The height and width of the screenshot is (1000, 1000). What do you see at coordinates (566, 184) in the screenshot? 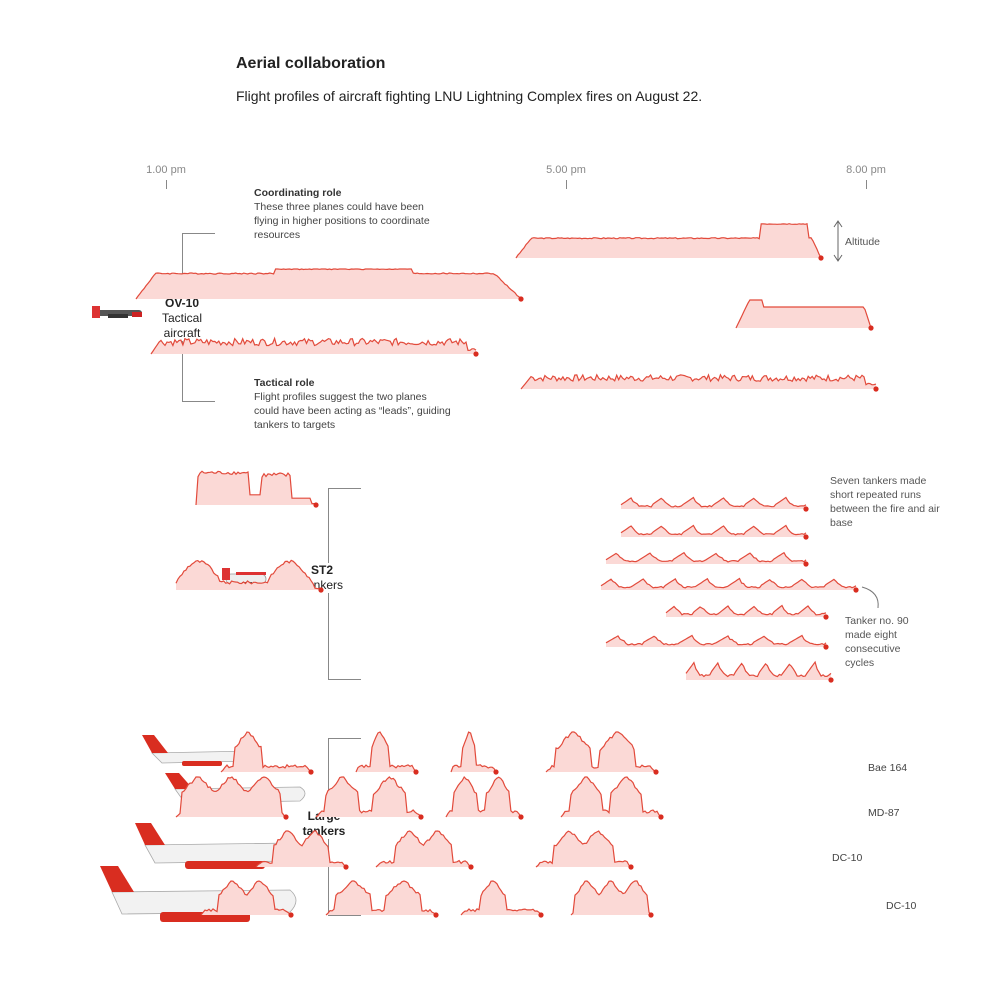
I see `tick-mark-5pm` at bounding box center [566, 184].